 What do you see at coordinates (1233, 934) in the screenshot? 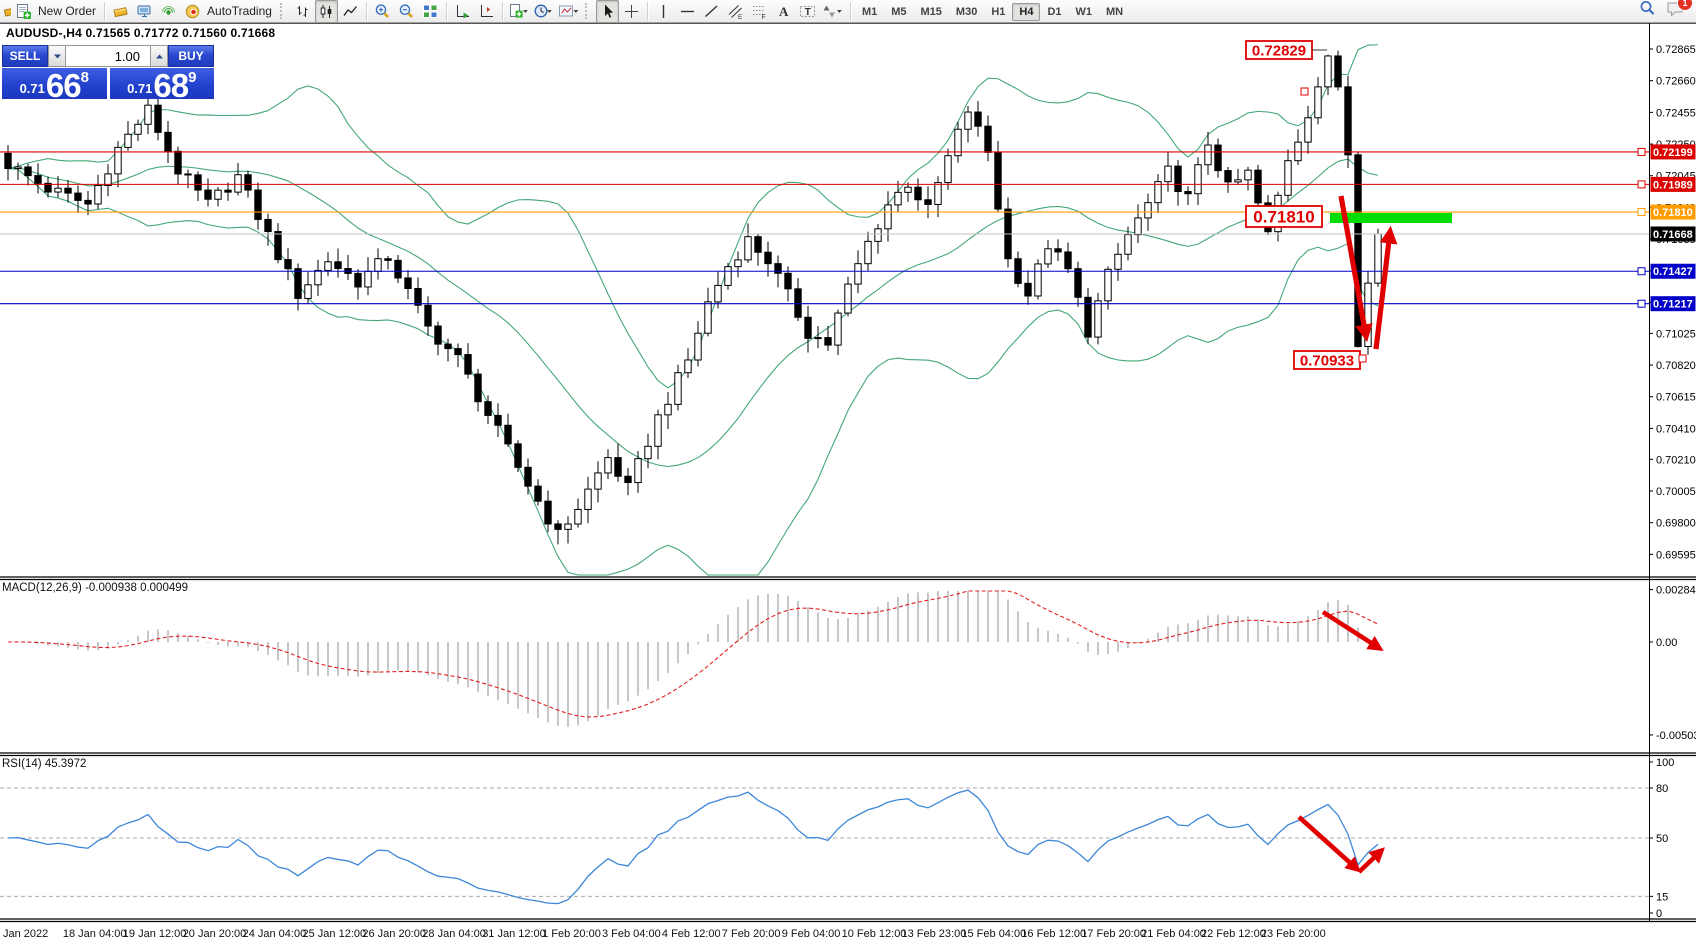
I see `svg-text: 22 Feb 12:00` at bounding box center [1233, 934].